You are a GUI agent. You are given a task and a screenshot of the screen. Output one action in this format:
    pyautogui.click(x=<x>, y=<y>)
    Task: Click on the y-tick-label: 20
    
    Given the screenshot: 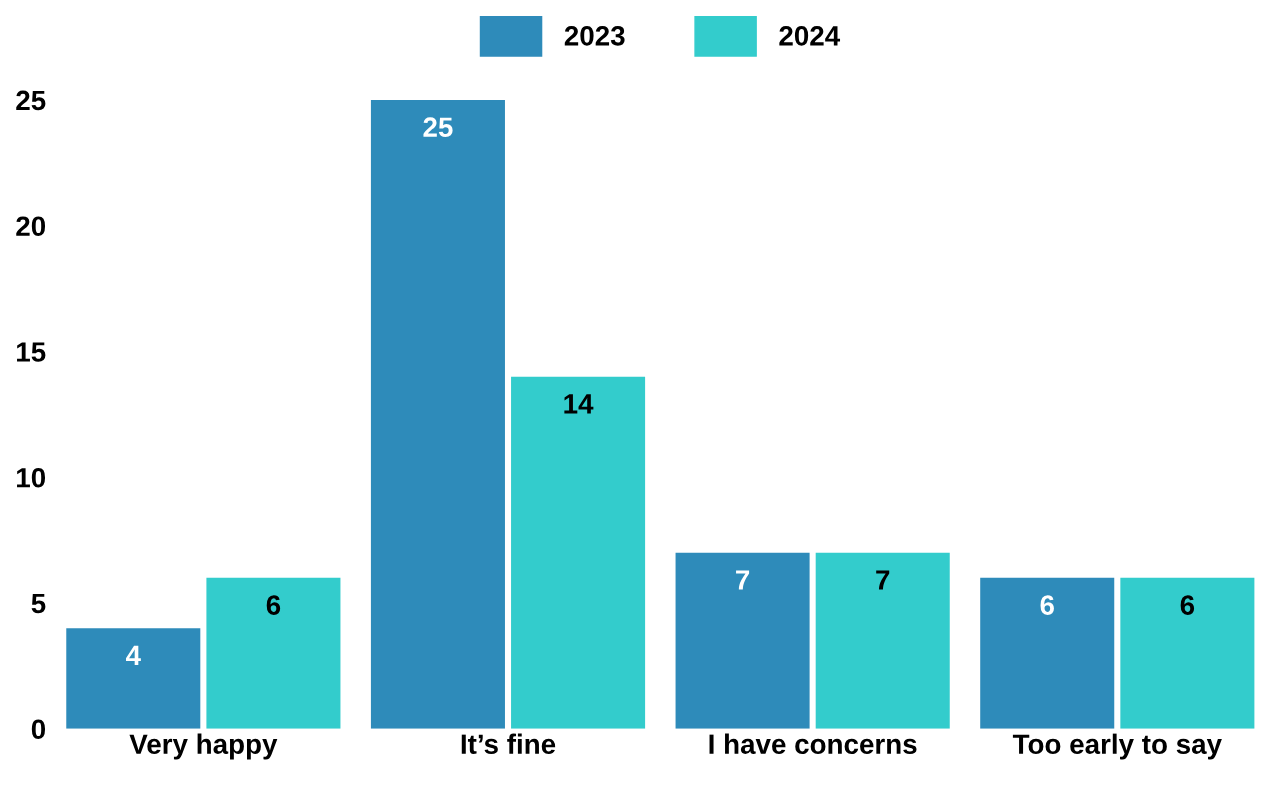 What is the action you would take?
    pyautogui.click(x=31, y=226)
    